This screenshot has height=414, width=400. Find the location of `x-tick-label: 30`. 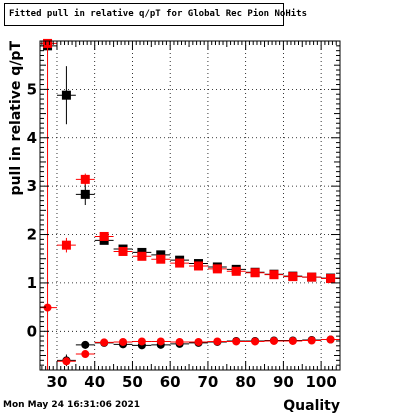

x-tick-label: 30 is located at coordinates (57, 382).